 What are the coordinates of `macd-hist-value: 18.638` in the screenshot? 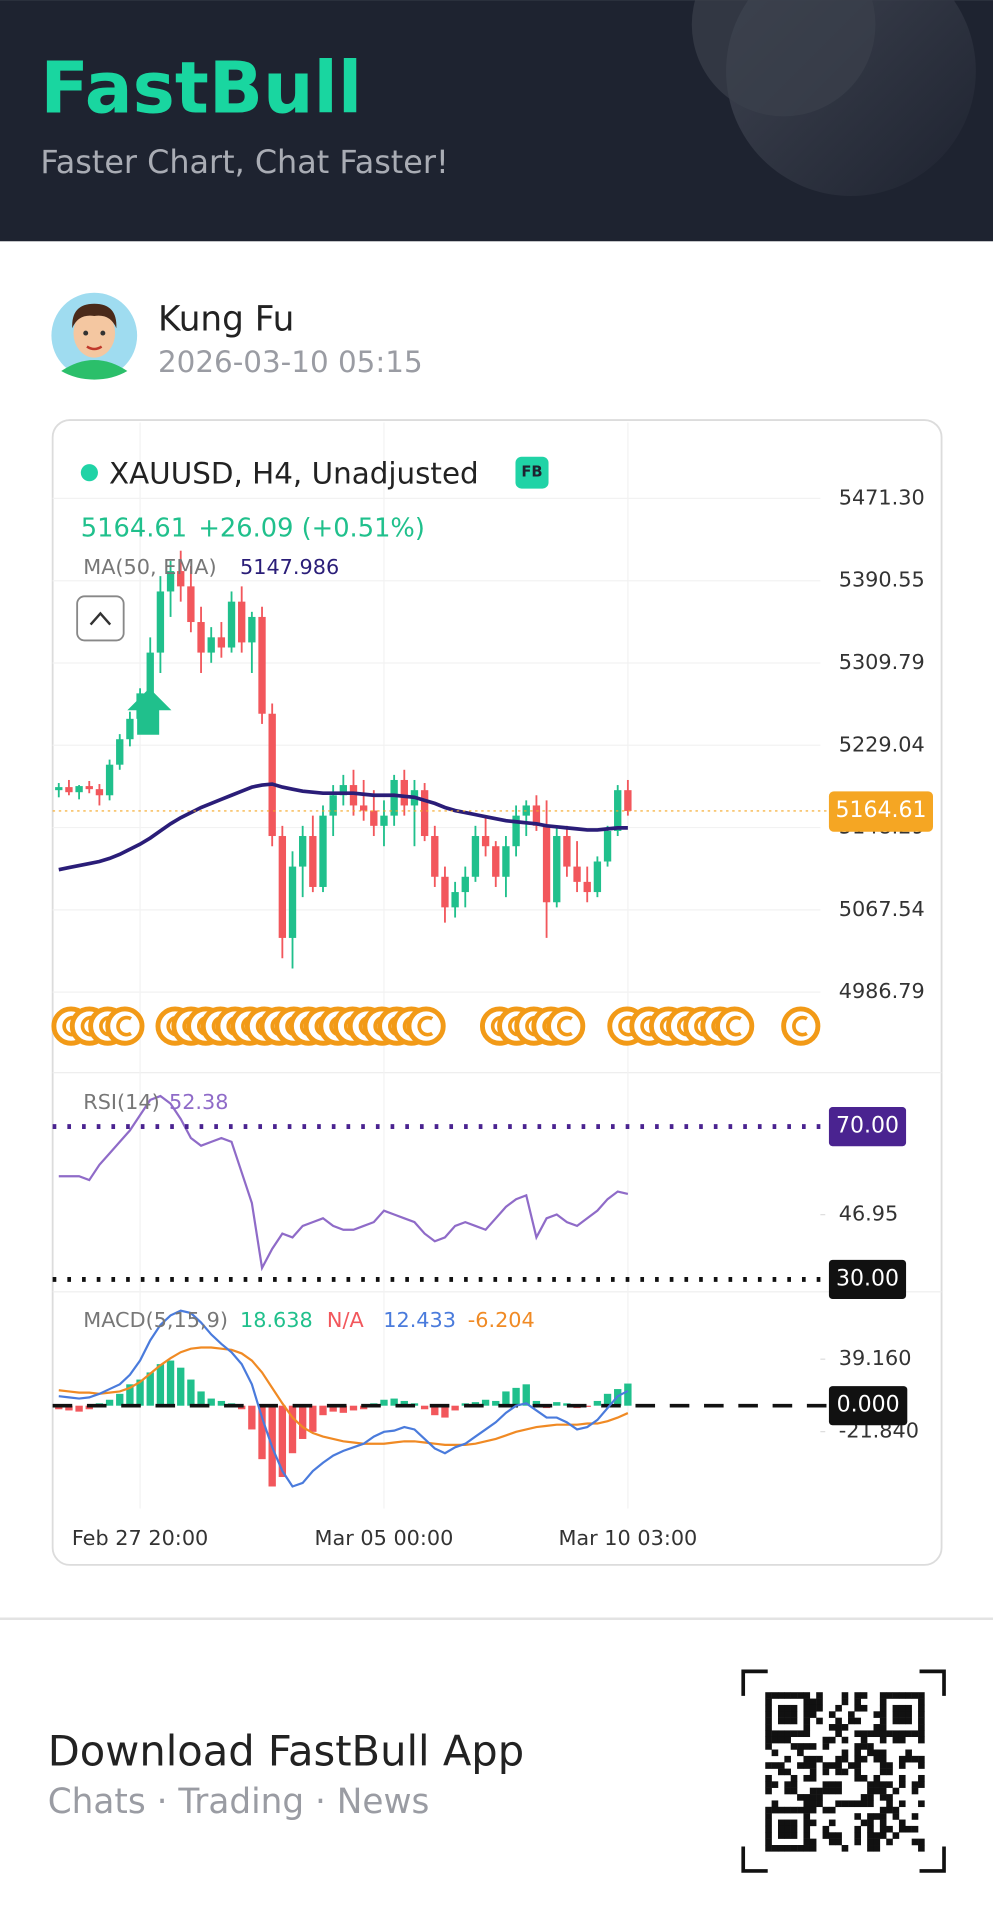 It's located at (276, 1320).